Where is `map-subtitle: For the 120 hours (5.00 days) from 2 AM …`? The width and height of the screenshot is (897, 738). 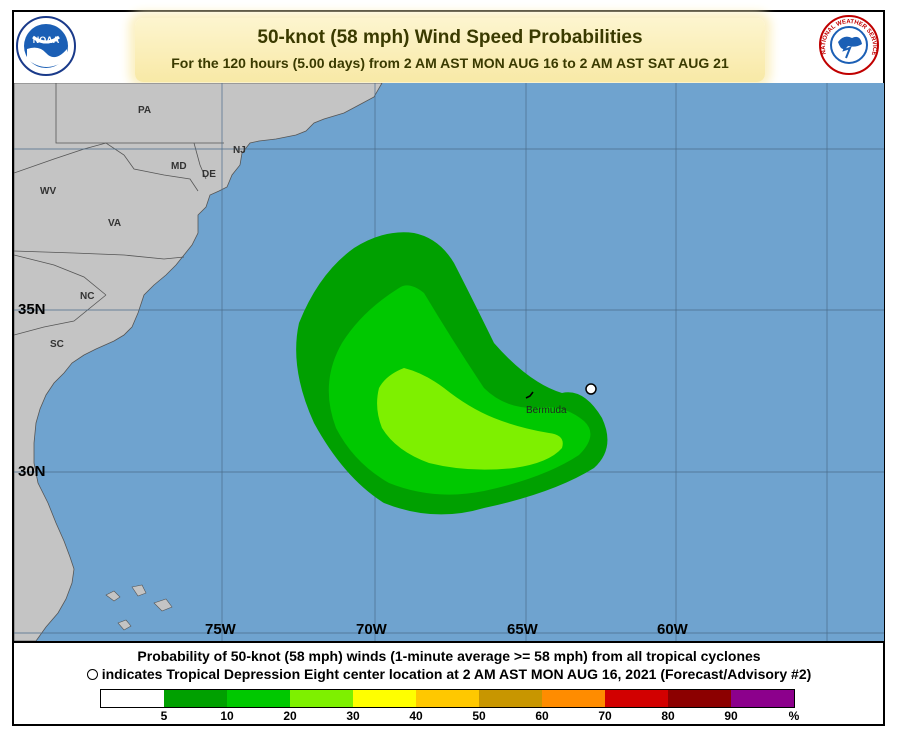 map-subtitle: For the 120 hours (5.00 days) from 2 AM … is located at coordinates (450, 63).